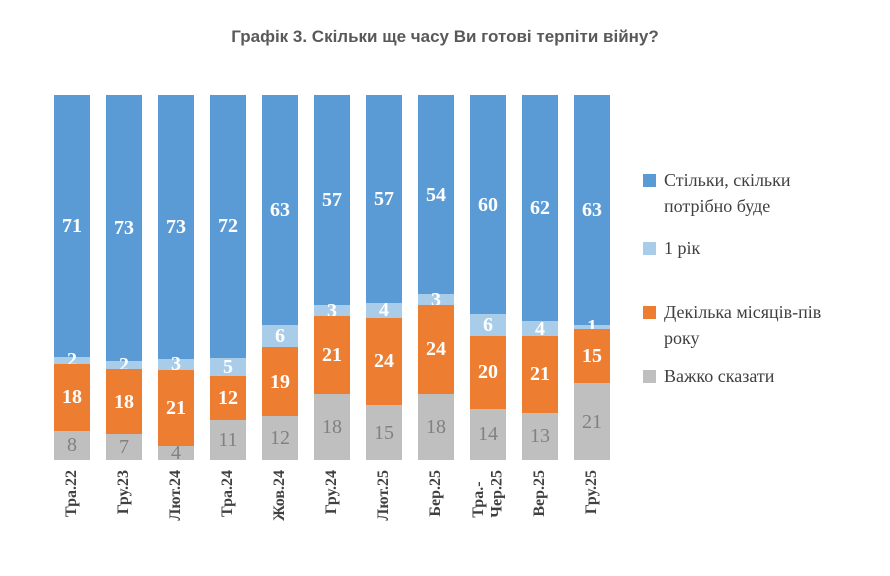 The height and width of the screenshot is (576, 890). I want to click on value-label: 54, so click(436, 194).